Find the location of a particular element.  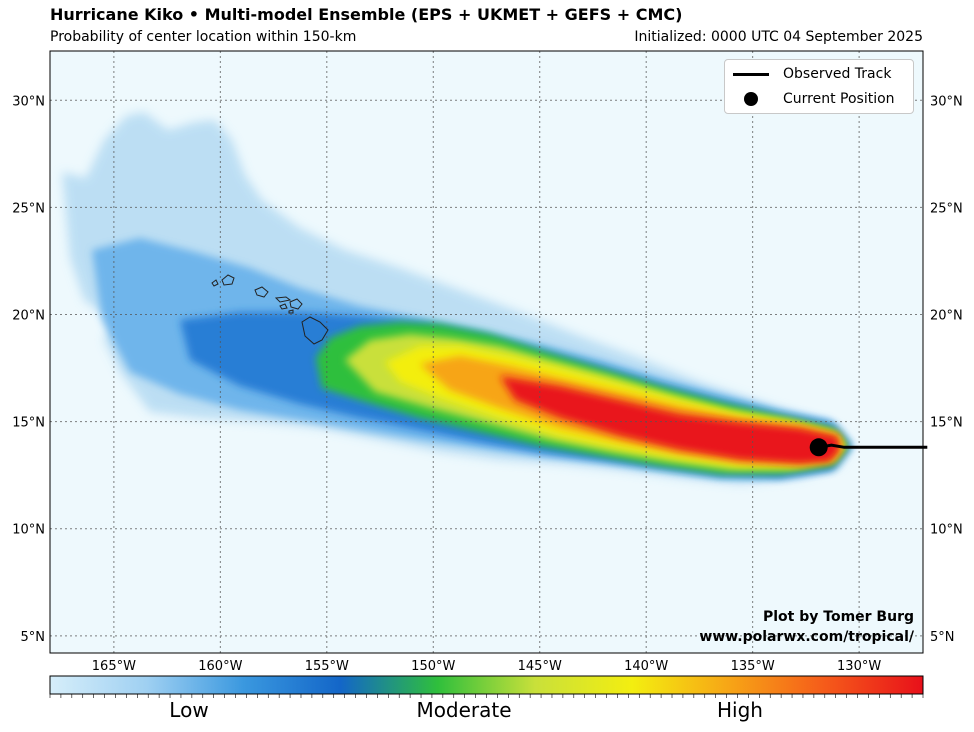

island-maui is located at coordinates (296, 304).